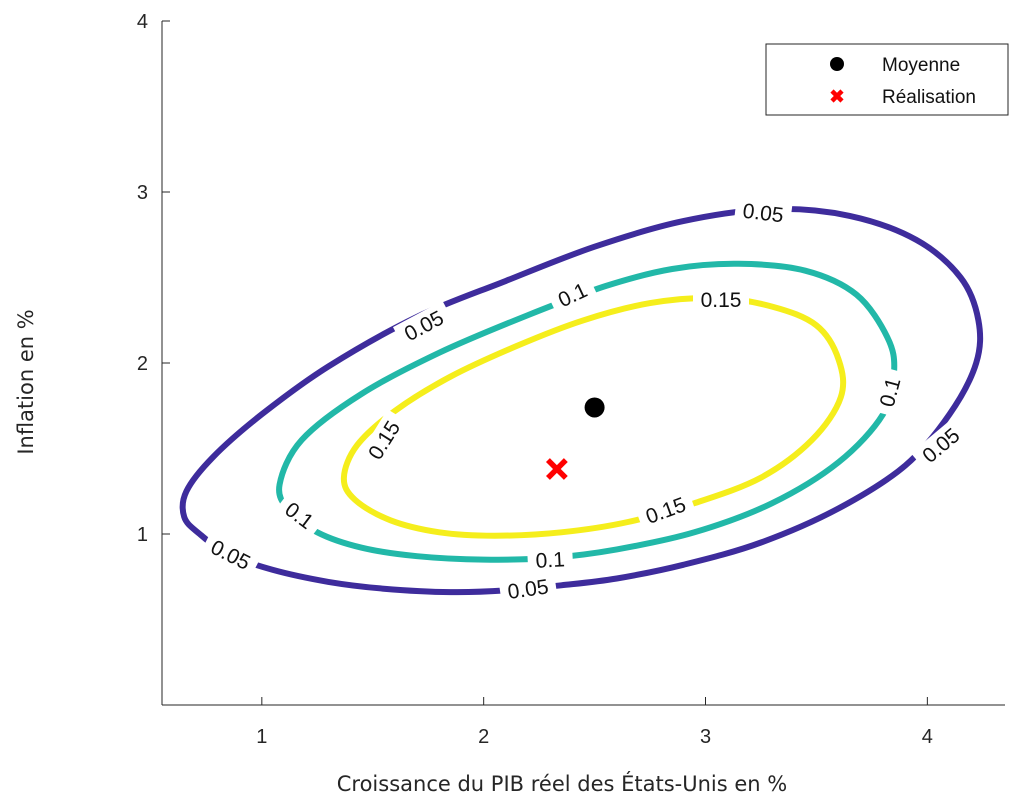  Describe the element at coordinates (927, 737) in the screenshot. I see `x-tick-label: 4` at that location.